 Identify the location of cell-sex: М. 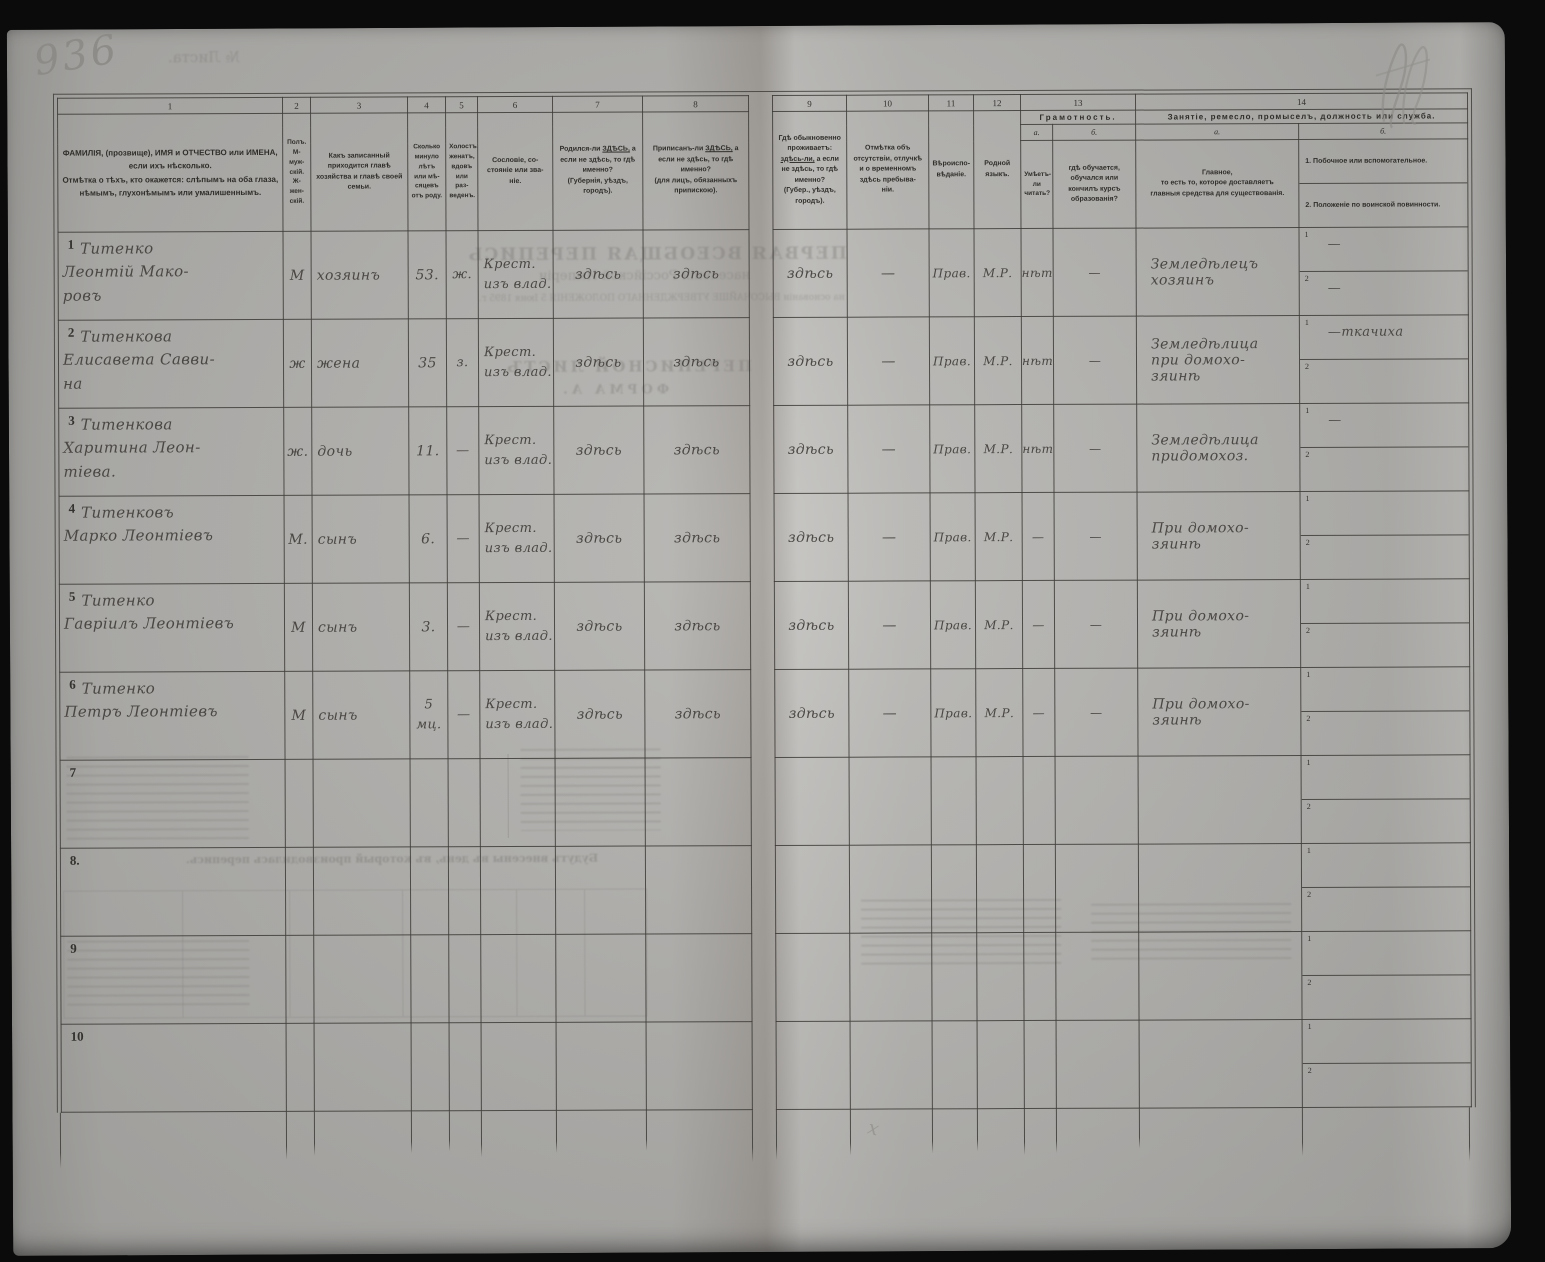
(299, 715).